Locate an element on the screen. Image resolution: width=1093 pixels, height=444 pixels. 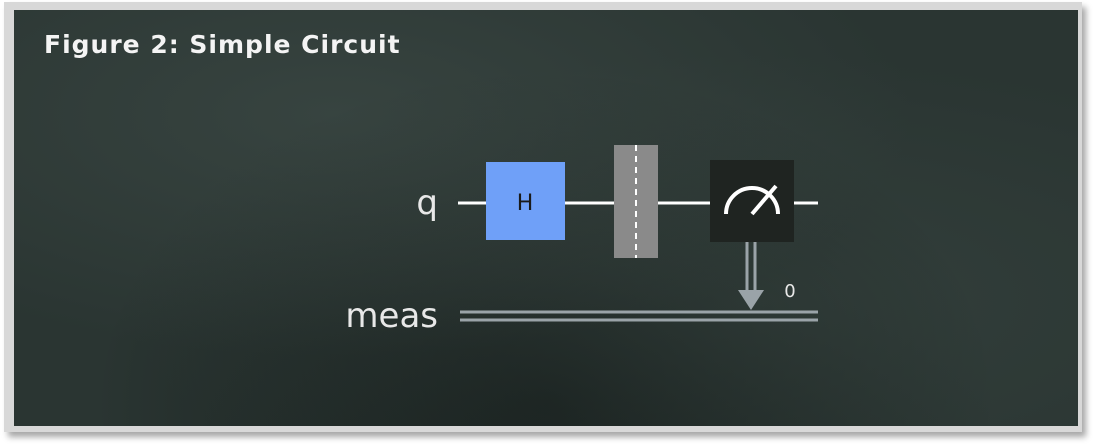
hadamard-gate-label: H is located at coordinates (525, 203).